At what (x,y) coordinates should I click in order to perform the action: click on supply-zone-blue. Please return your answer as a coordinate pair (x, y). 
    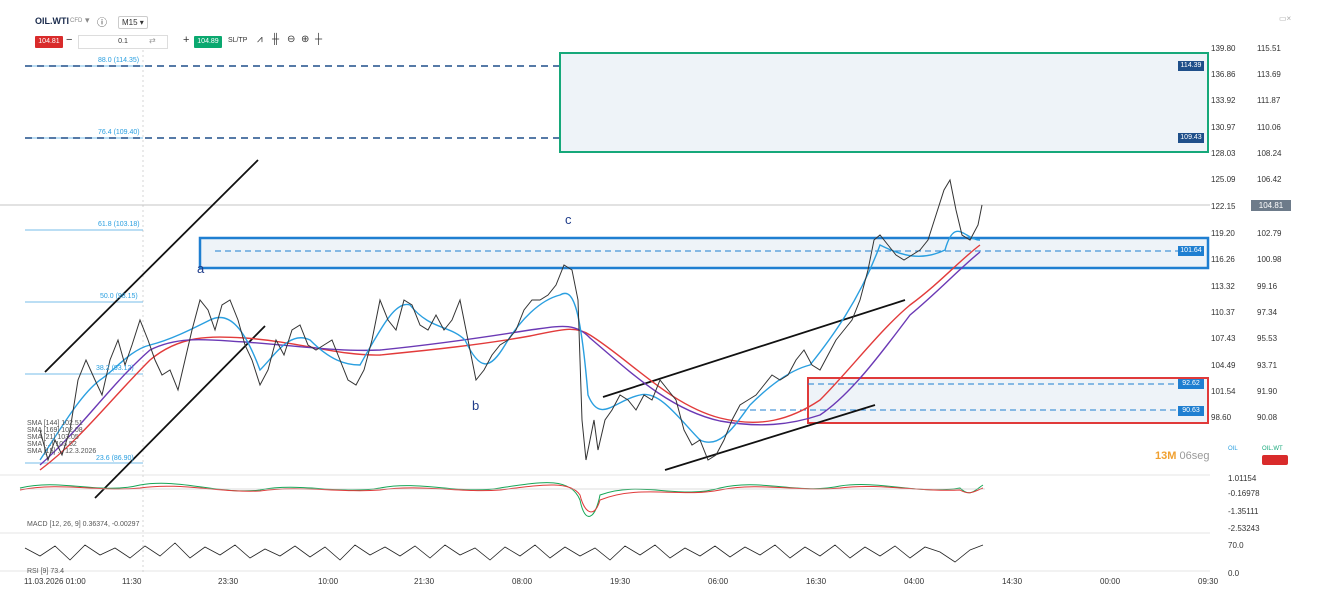
    Looking at the image, I should click on (704, 253).